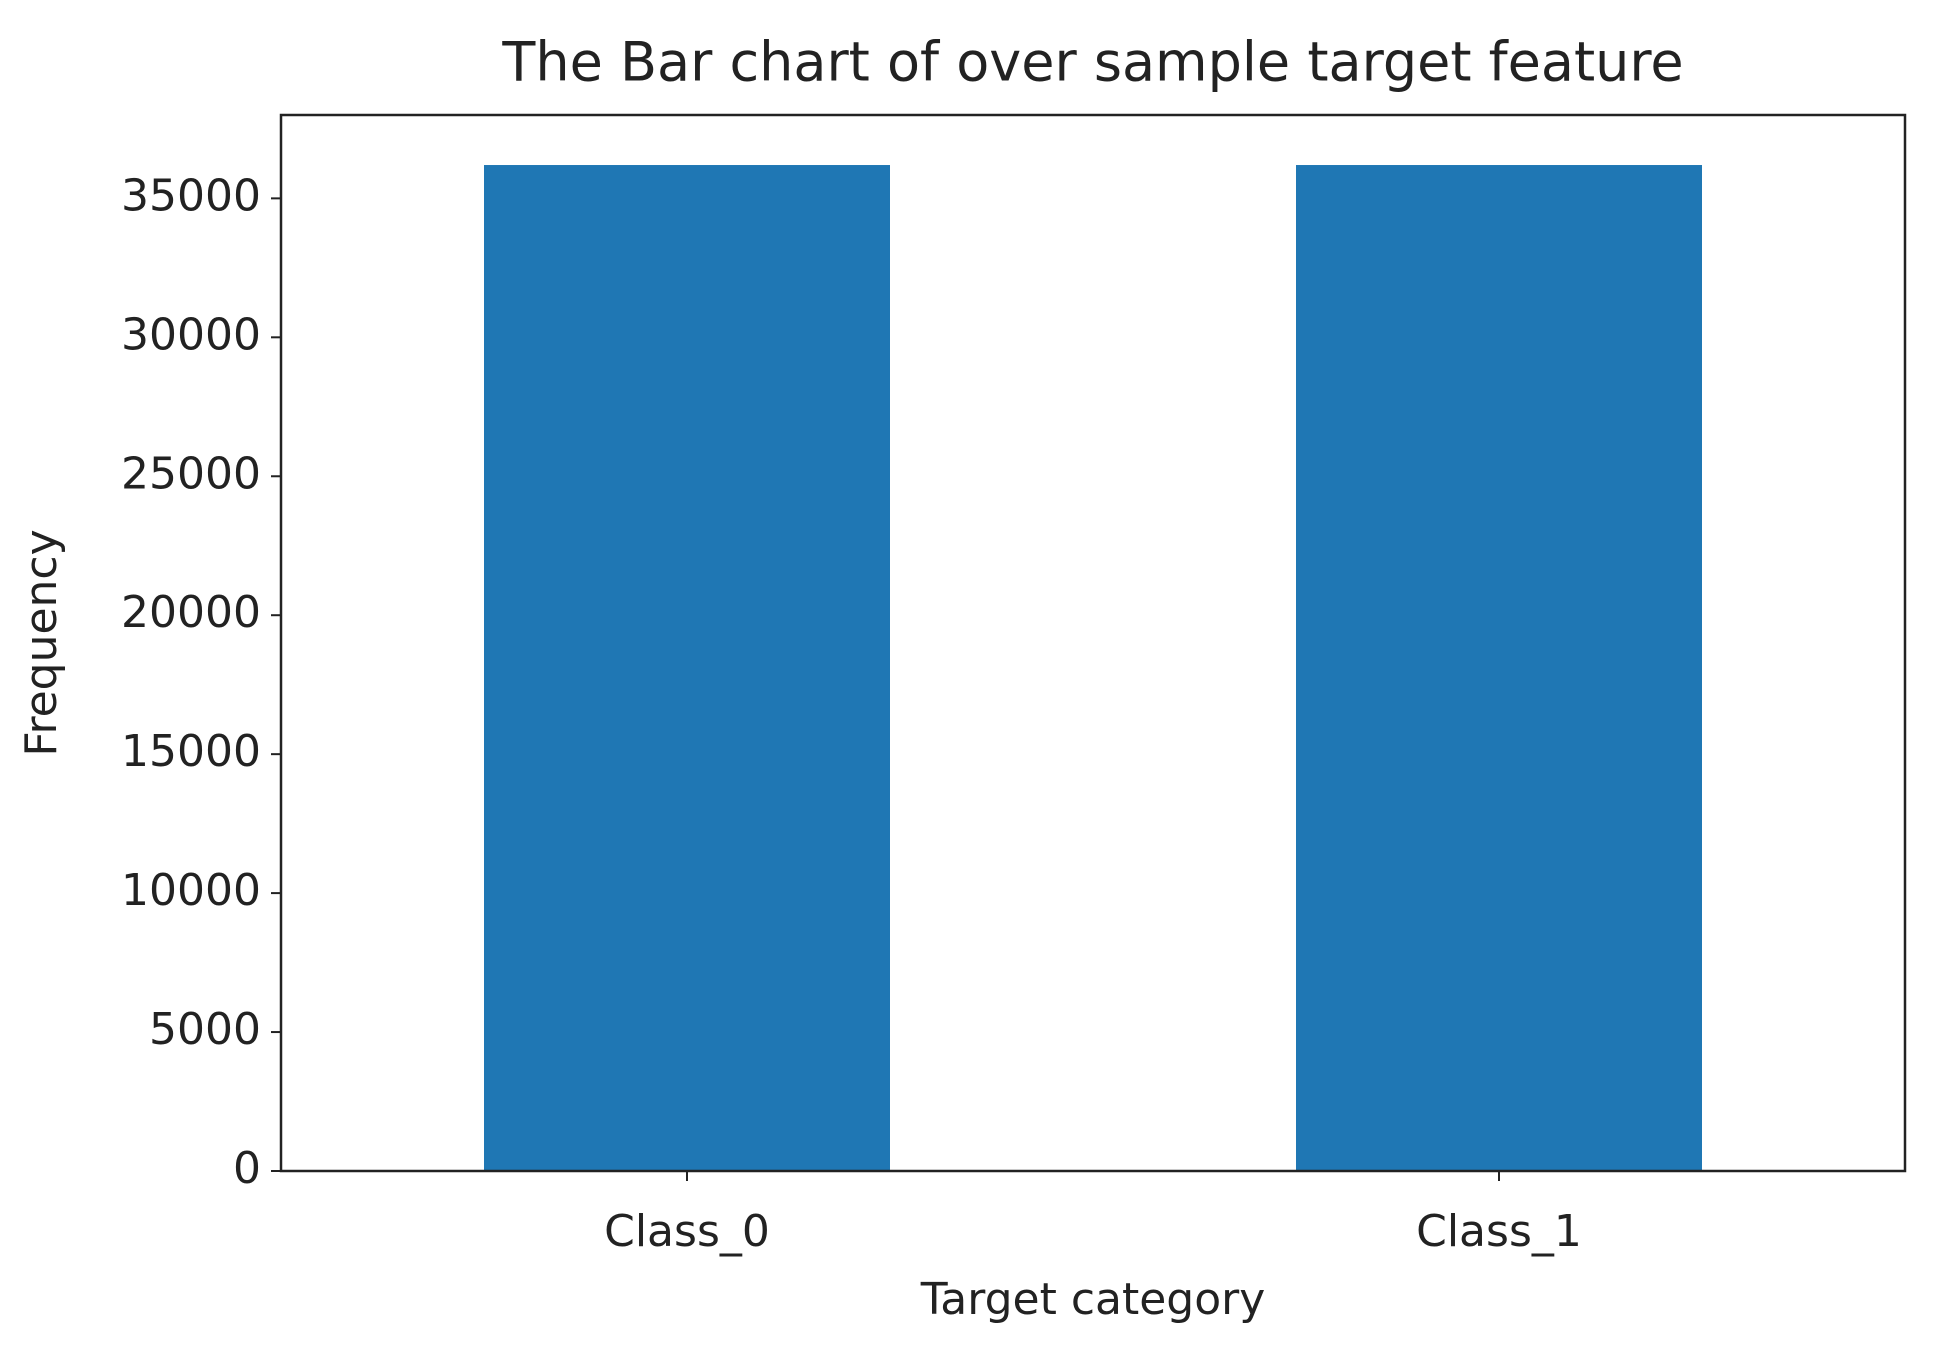 The height and width of the screenshot is (1363, 1949). What do you see at coordinates (1093, 1299) in the screenshot?
I see `x-axis-label: Target category` at bounding box center [1093, 1299].